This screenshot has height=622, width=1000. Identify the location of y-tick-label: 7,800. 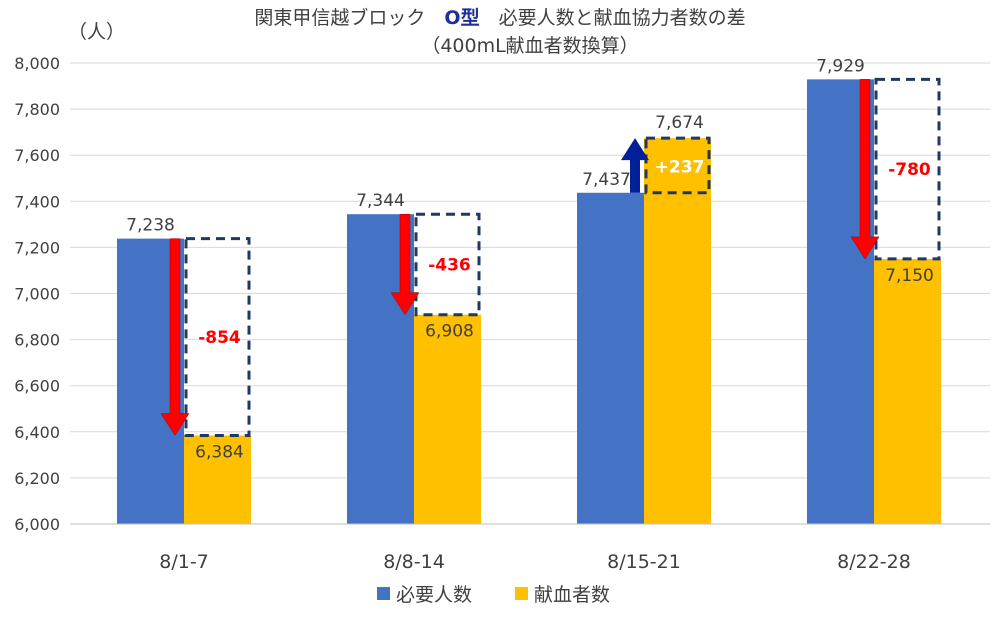
(37, 109).